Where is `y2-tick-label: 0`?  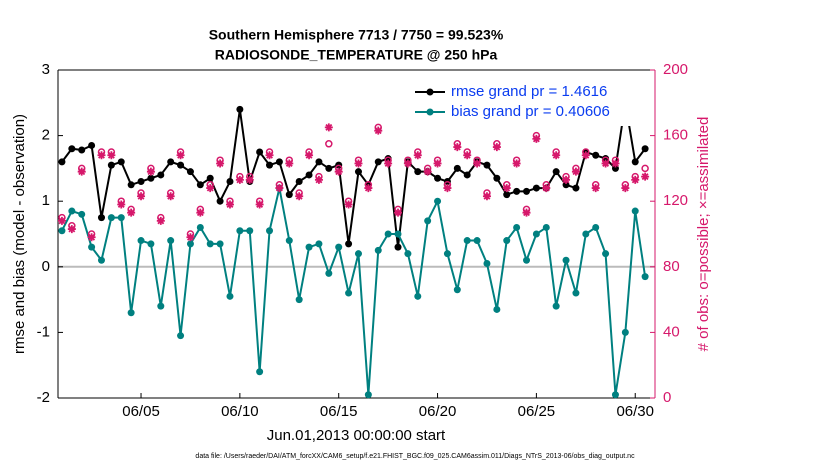
y2-tick-label: 0 is located at coordinates (667, 397).